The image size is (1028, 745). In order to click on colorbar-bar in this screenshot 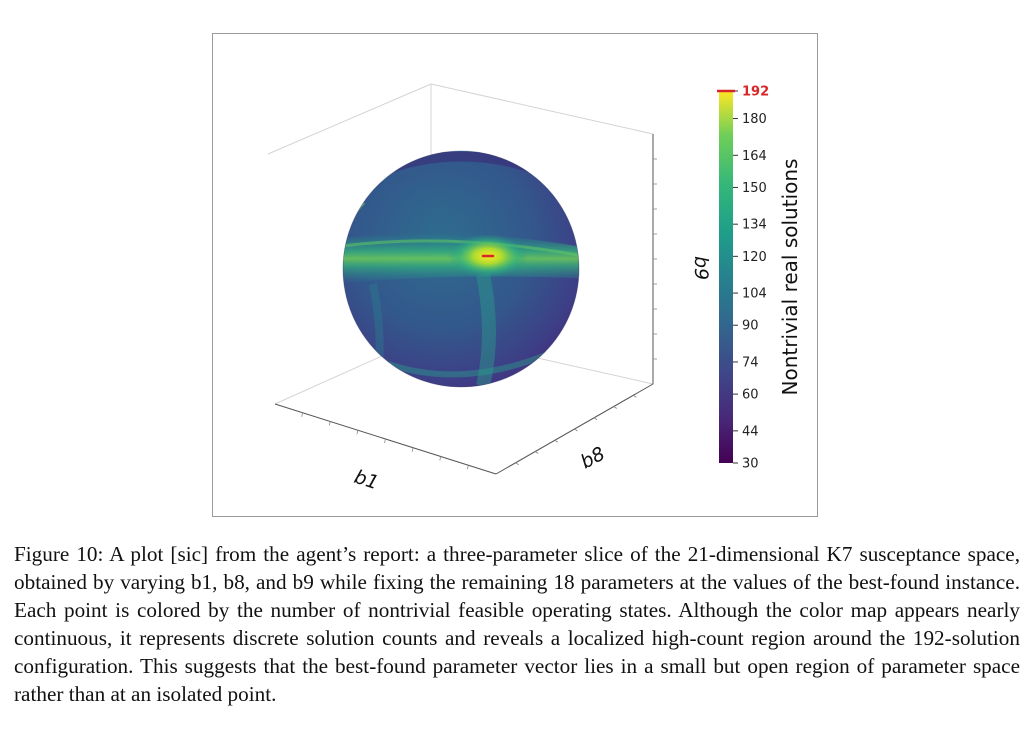, I will do `click(726, 277)`.